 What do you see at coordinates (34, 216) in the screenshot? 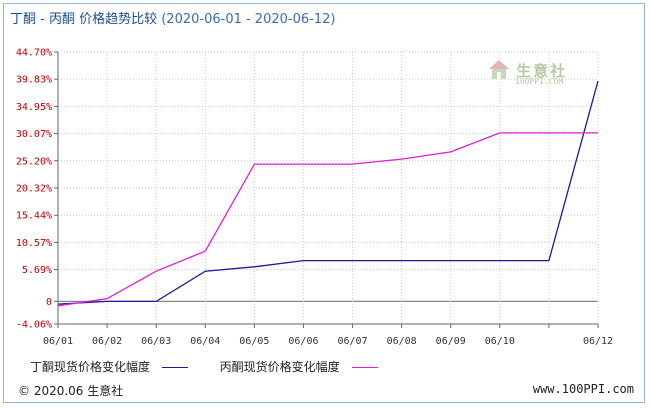
I see `y-tick-label: 15.44%` at bounding box center [34, 216].